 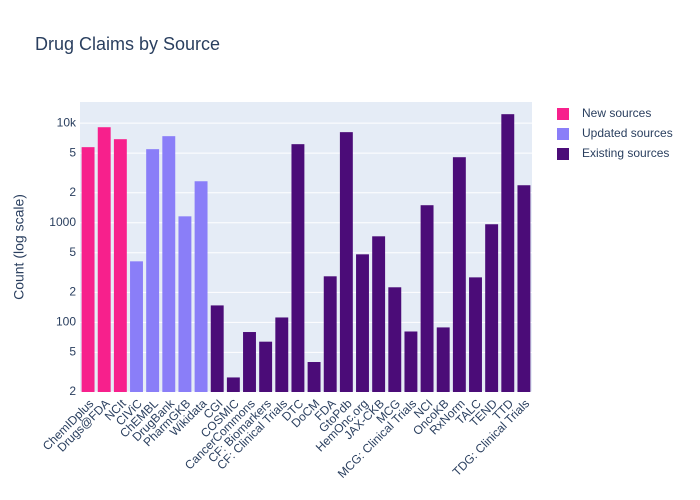 What do you see at coordinates (19, 247) in the screenshot?
I see `y-axis-title: Count (log scale)` at bounding box center [19, 247].